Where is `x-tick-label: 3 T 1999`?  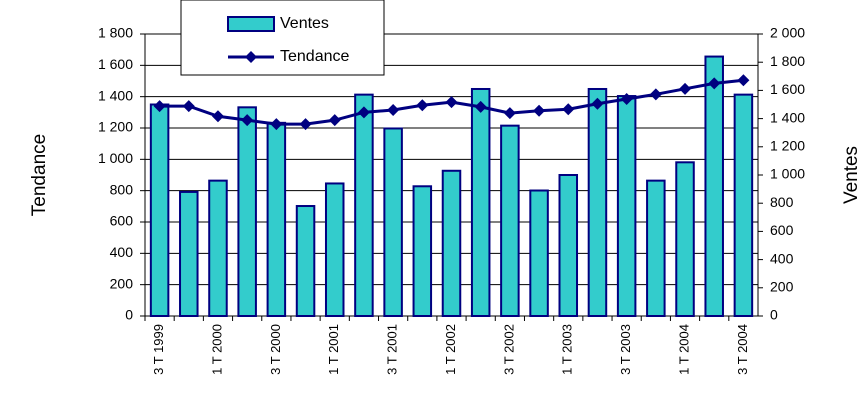
x-tick-label: 3 T 1999 is located at coordinates (158, 349).